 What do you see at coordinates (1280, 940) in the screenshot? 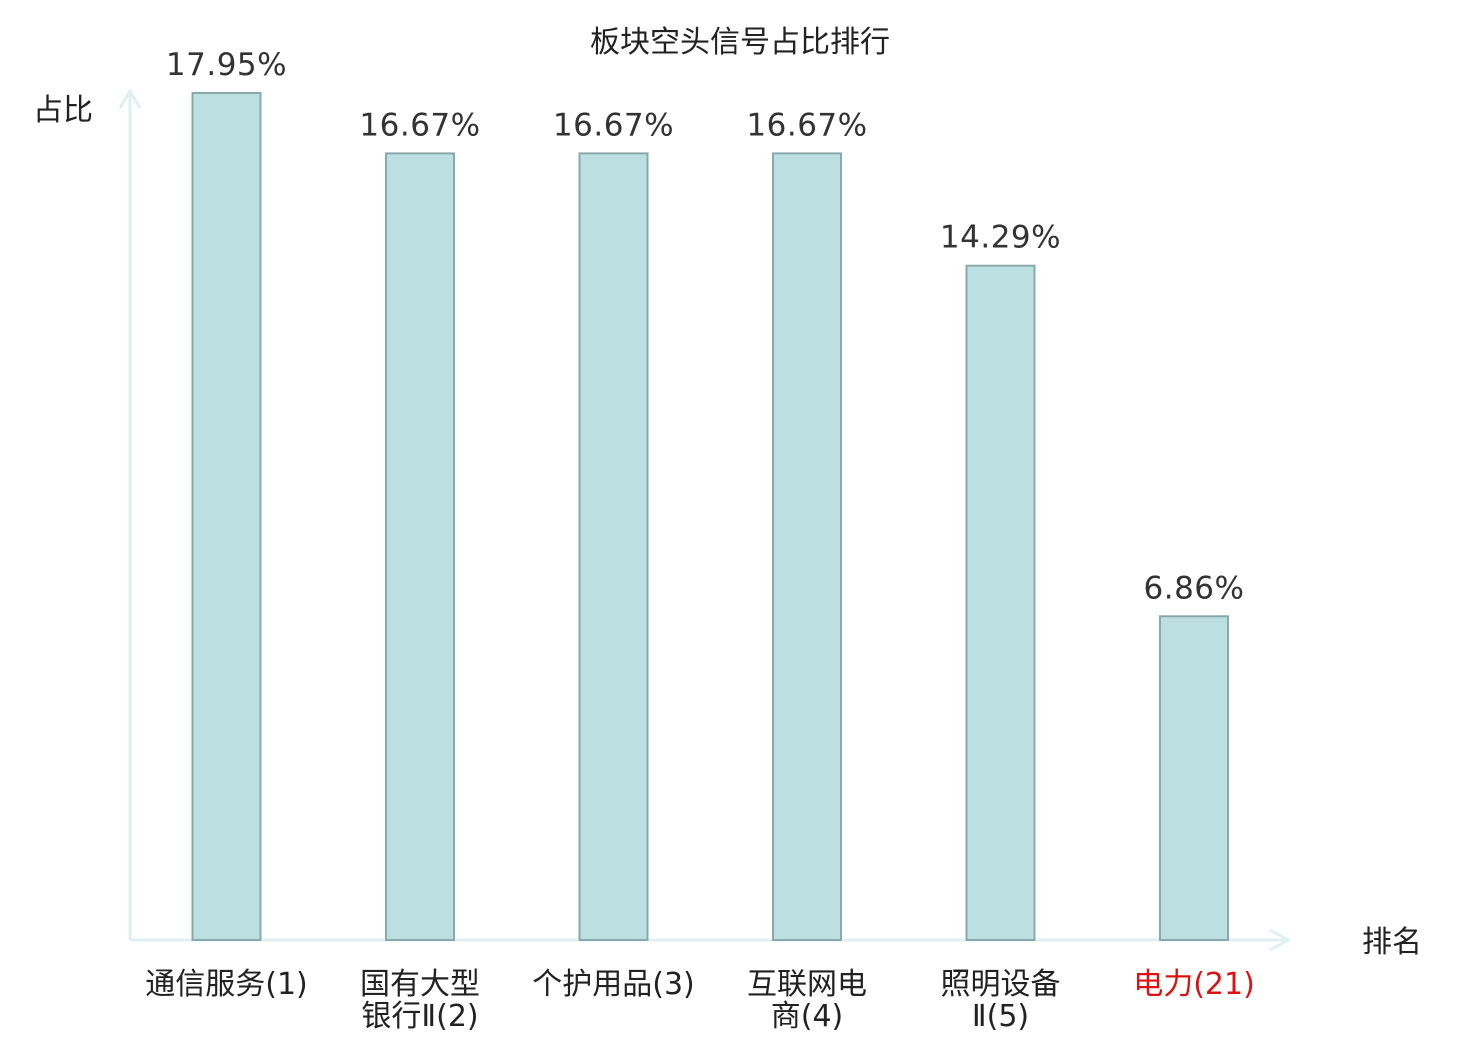
I see `x-axis-arrow` at bounding box center [1280, 940].